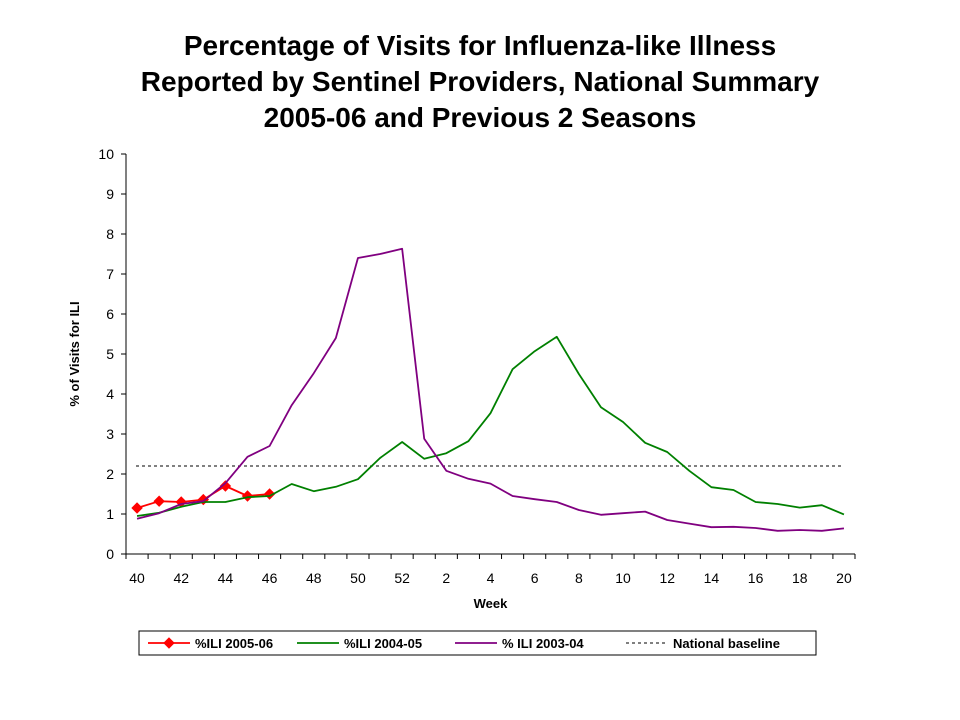 This screenshot has height=720, width=960. What do you see at coordinates (169, 643) in the screenshot?
I see `legend-marker` at bounding box center [169, 643].